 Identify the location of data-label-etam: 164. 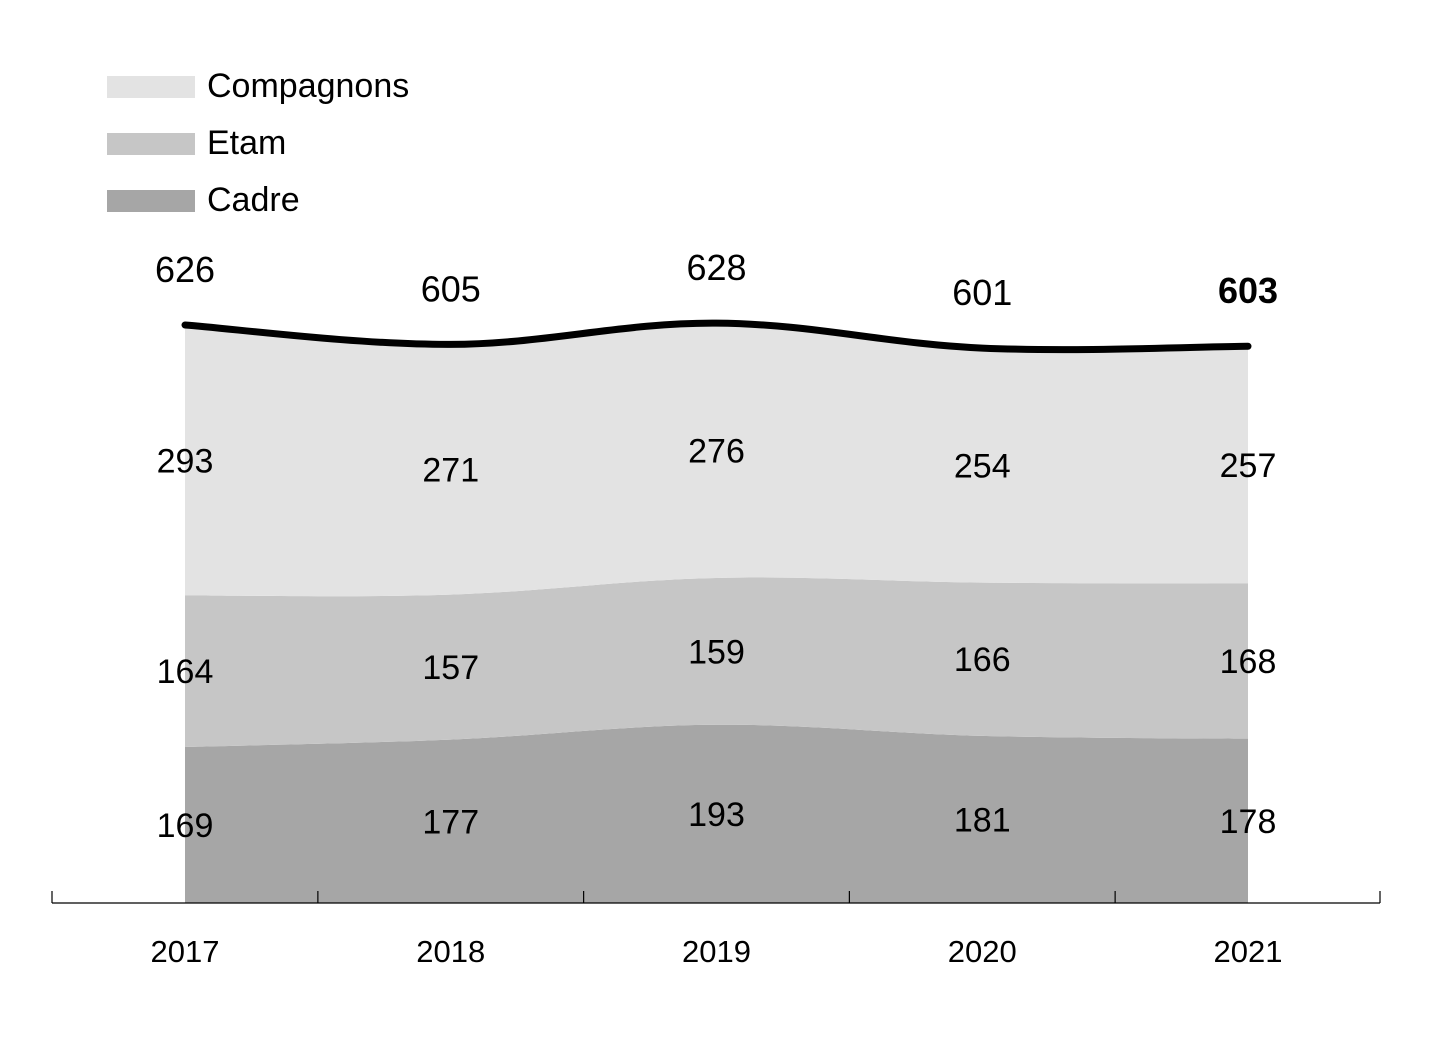
(185, 672).